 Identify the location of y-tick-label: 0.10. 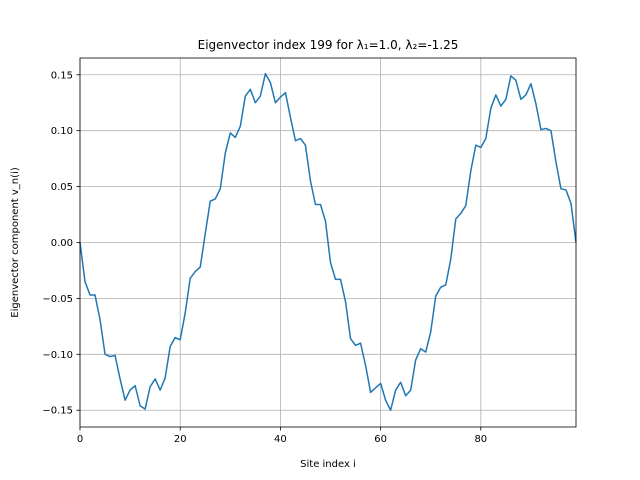
(62, 131).